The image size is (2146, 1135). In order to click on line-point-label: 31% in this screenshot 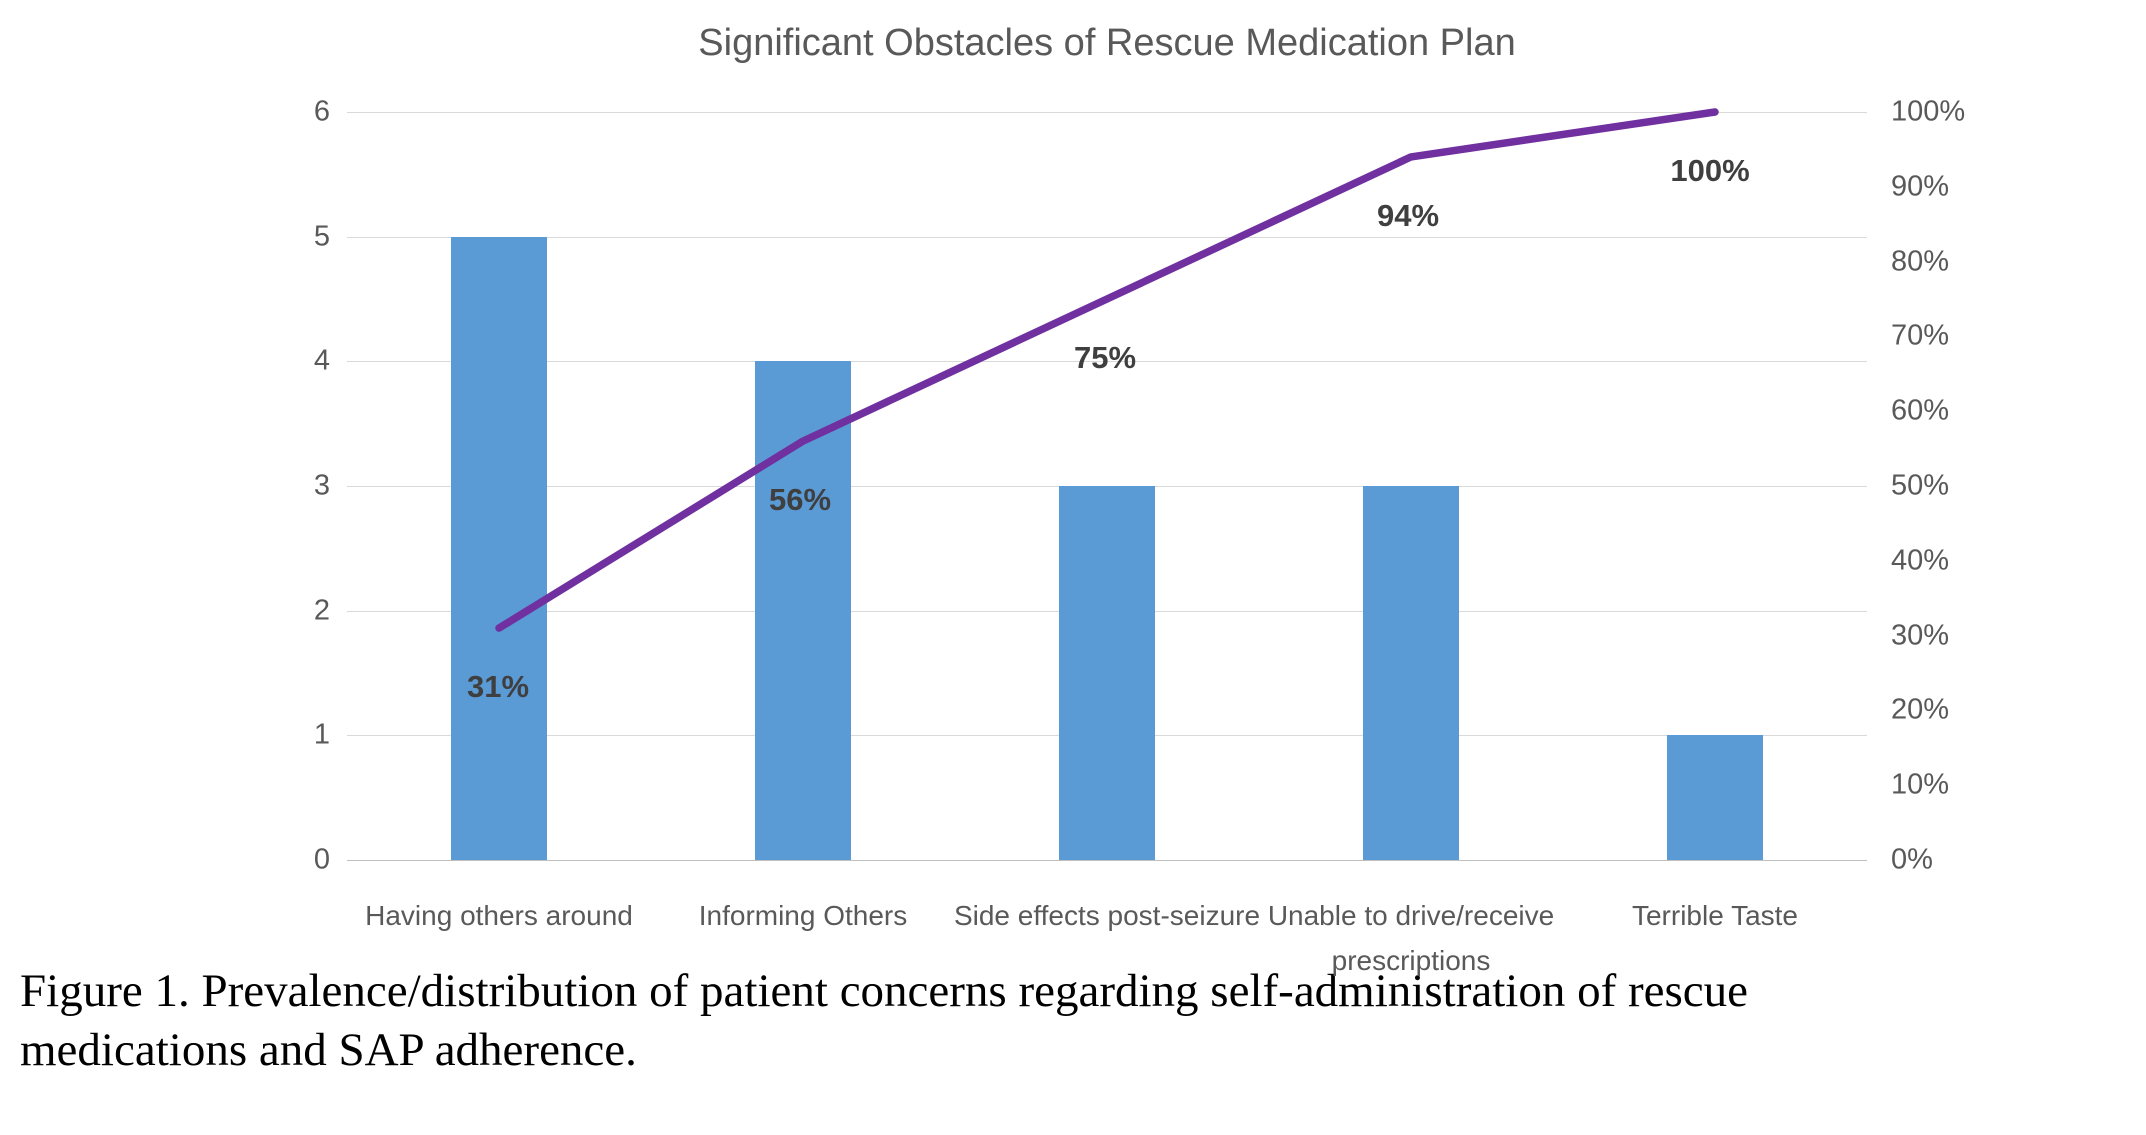, I will do `click(498, 686)`.